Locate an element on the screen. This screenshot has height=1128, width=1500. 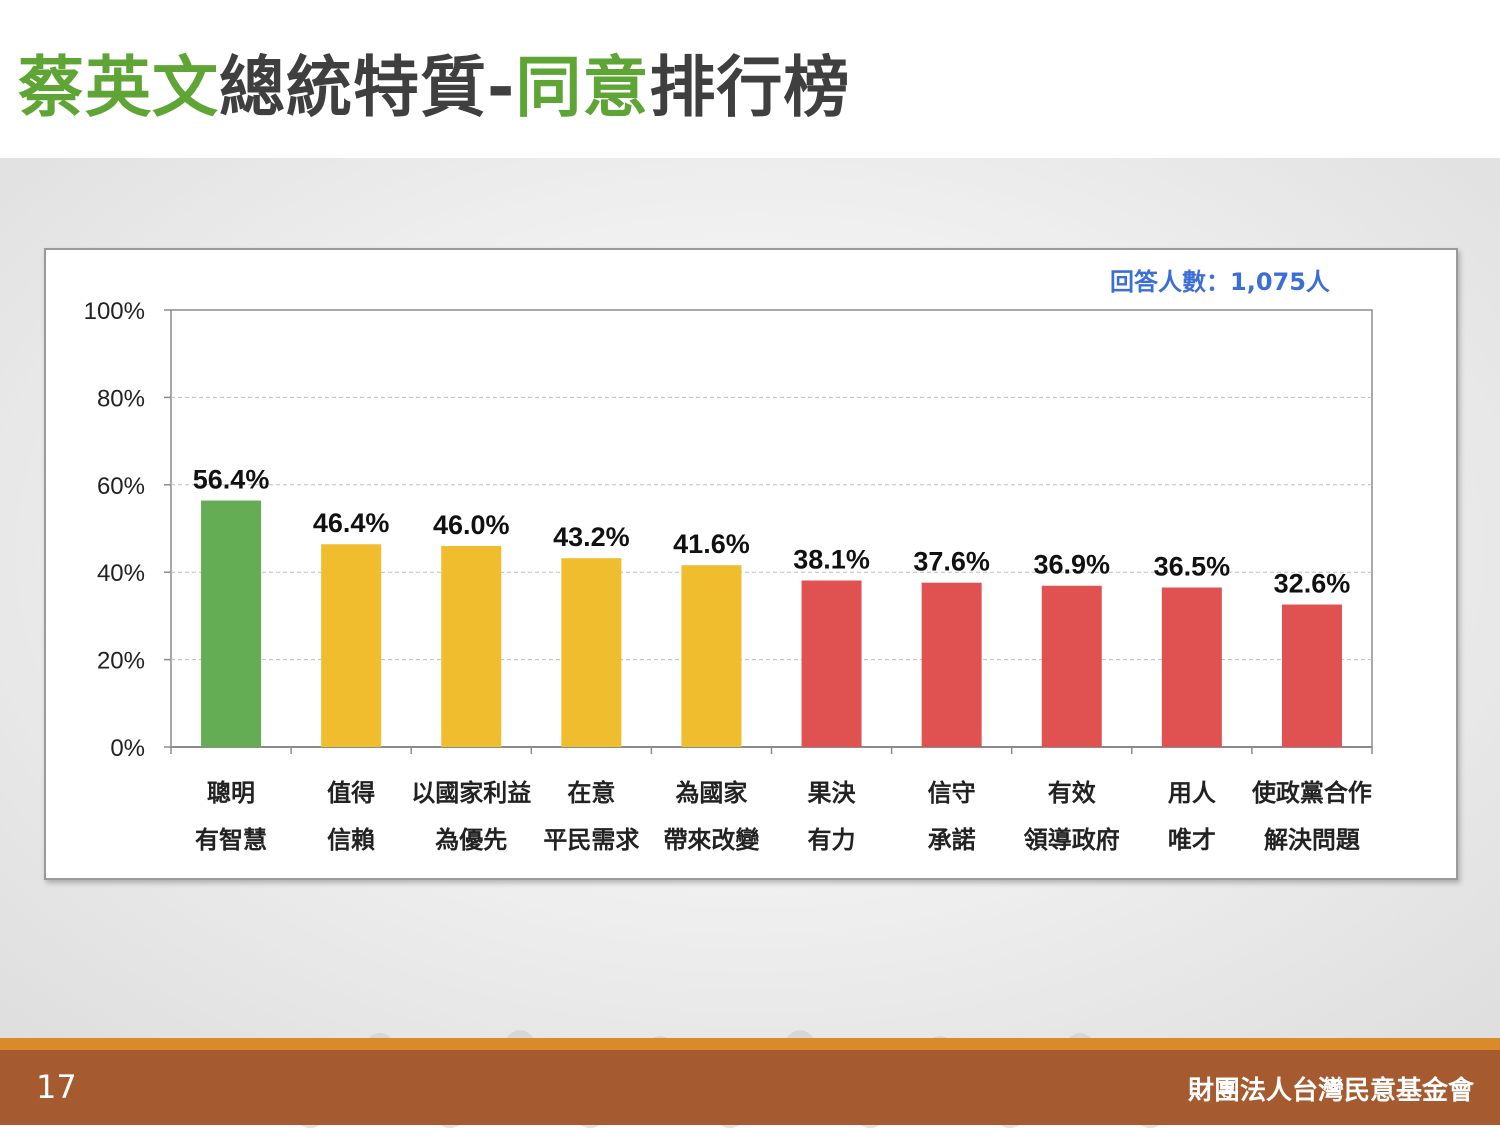
x-category-label: 為優先 is located at coordinates (471, 840).